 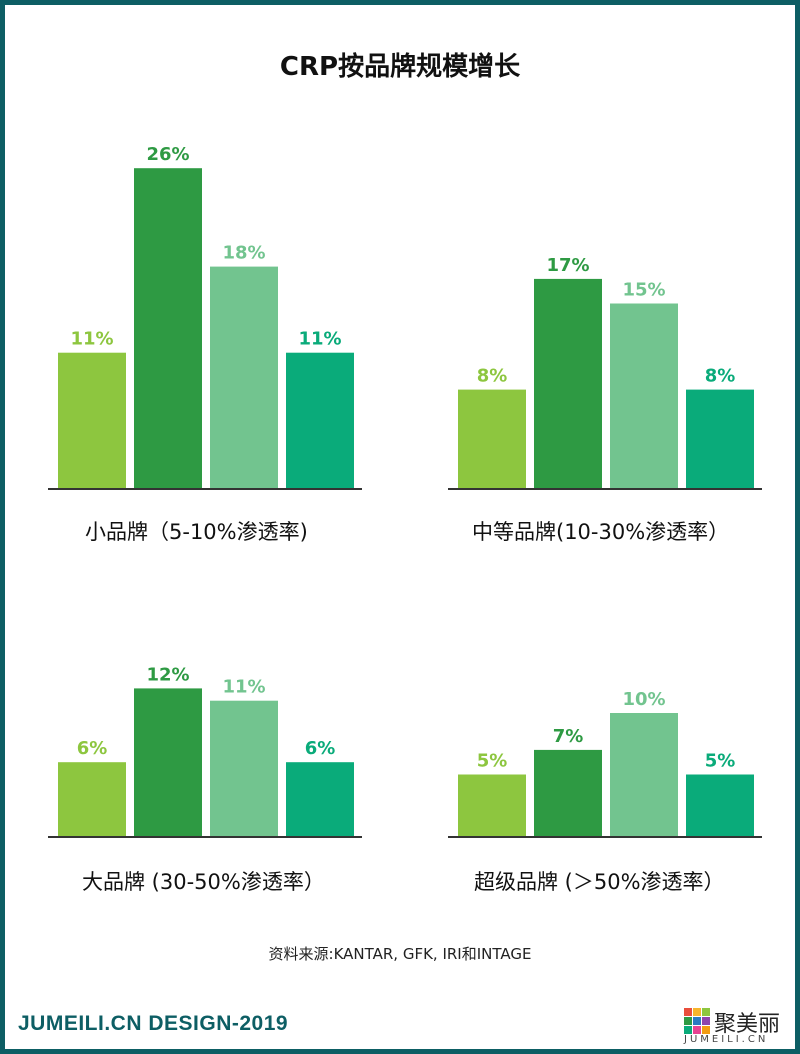 What do you see at coordinates (643, 699) in the screenshot?
I see `data-label-3-2: 10%` at bounding box center [643, 699].